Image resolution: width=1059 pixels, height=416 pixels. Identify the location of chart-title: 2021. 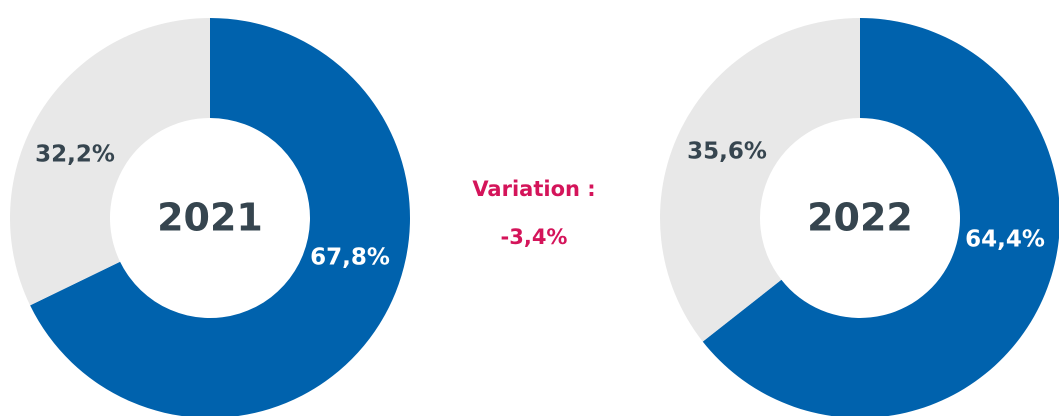
(210, 218).